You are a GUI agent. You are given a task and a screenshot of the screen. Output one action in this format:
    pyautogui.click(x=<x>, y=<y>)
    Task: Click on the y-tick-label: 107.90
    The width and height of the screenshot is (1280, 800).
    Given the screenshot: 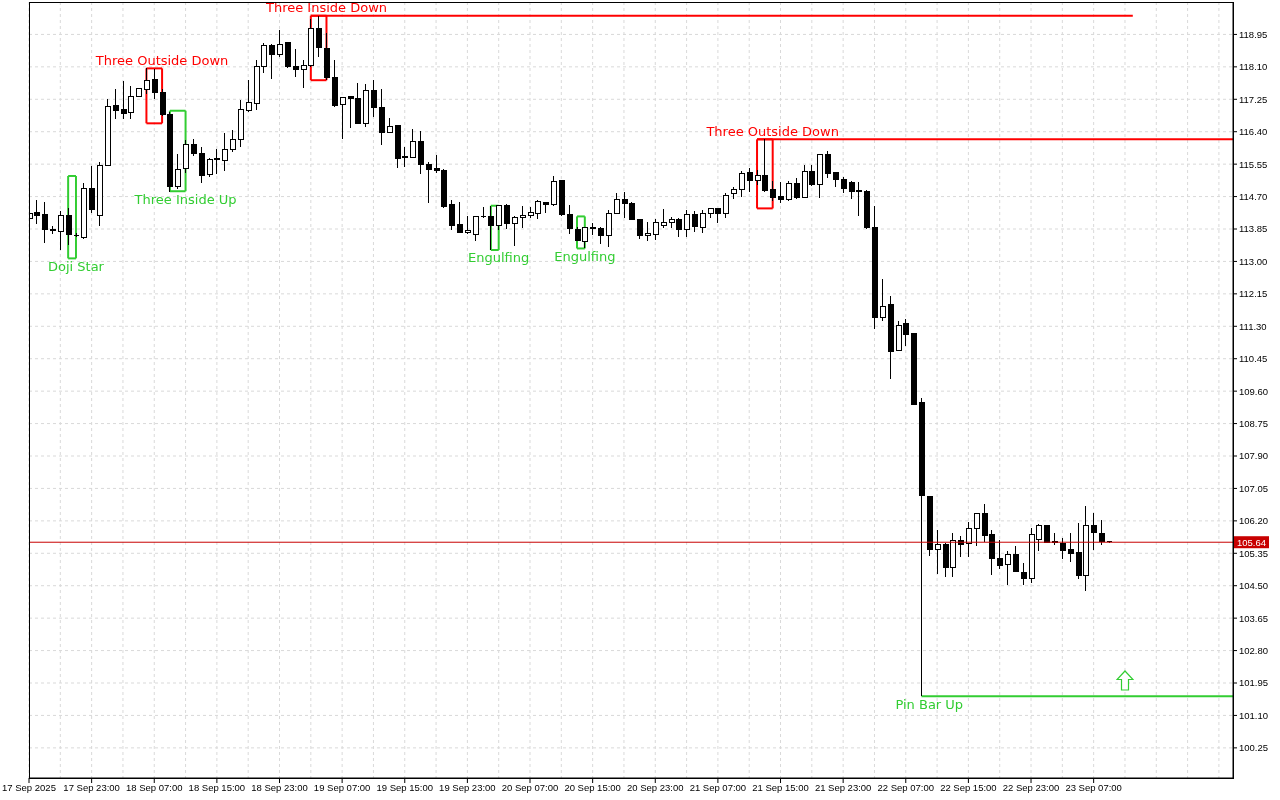 What is the action you would take?
    pyautogui.click(x=1254, y=456)
    